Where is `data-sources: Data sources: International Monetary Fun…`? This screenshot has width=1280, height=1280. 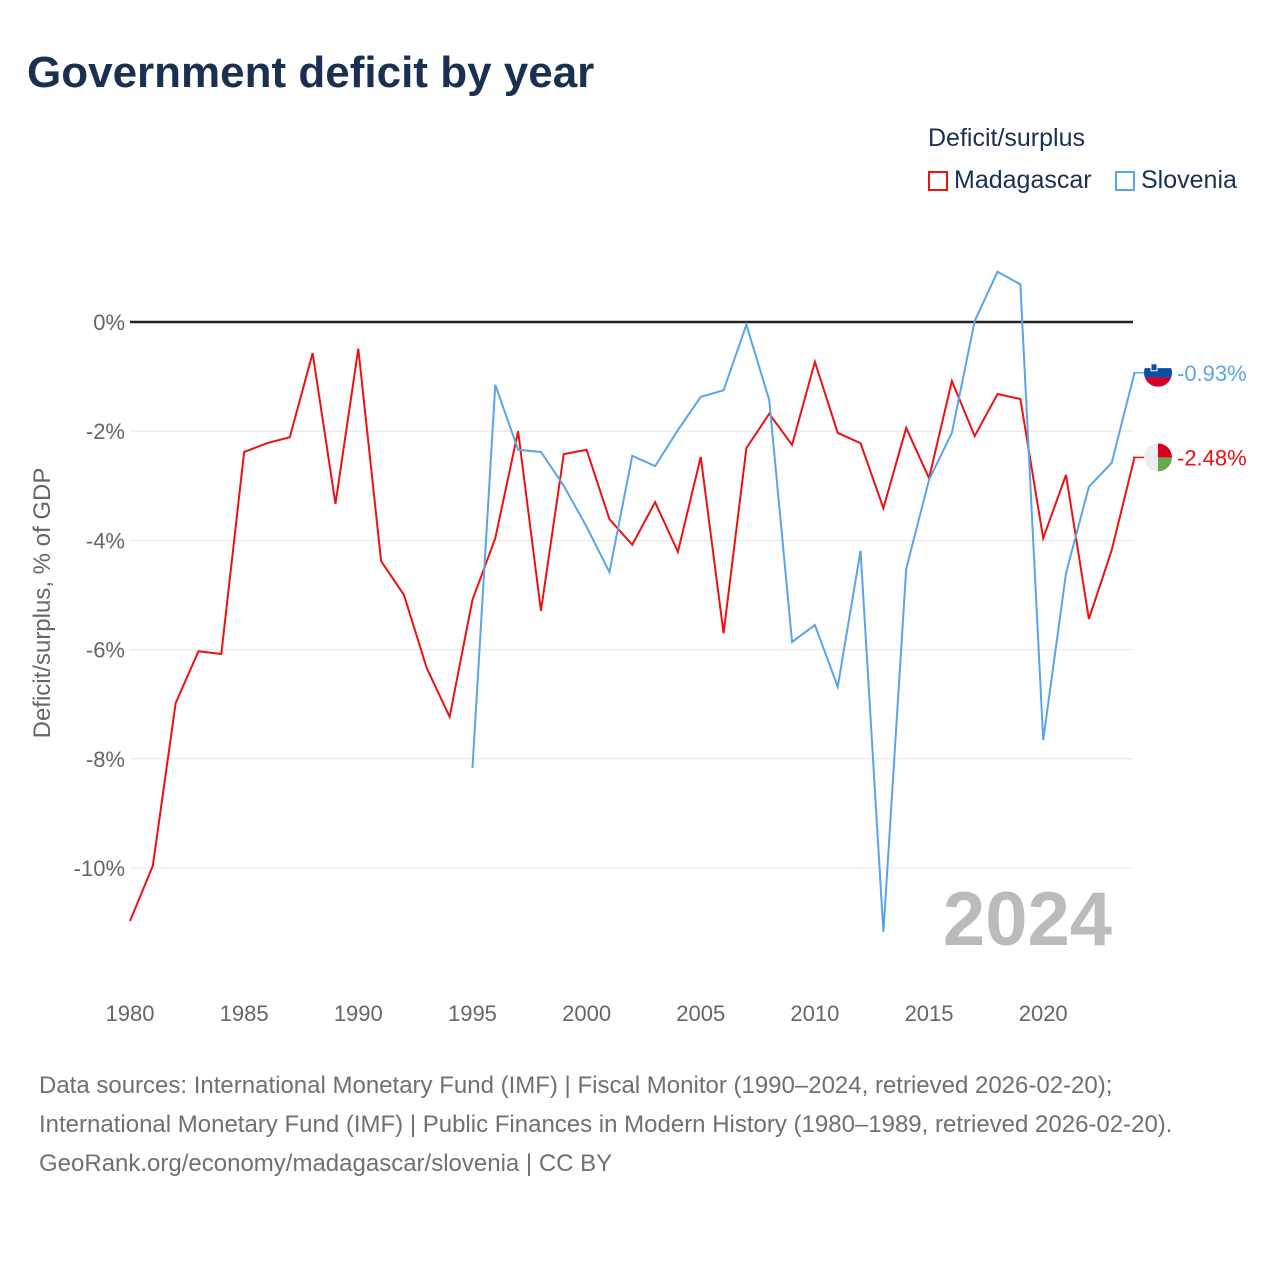 data-sources: Data sources: International Monetary Fun… is located at coordinates (606, 1105).